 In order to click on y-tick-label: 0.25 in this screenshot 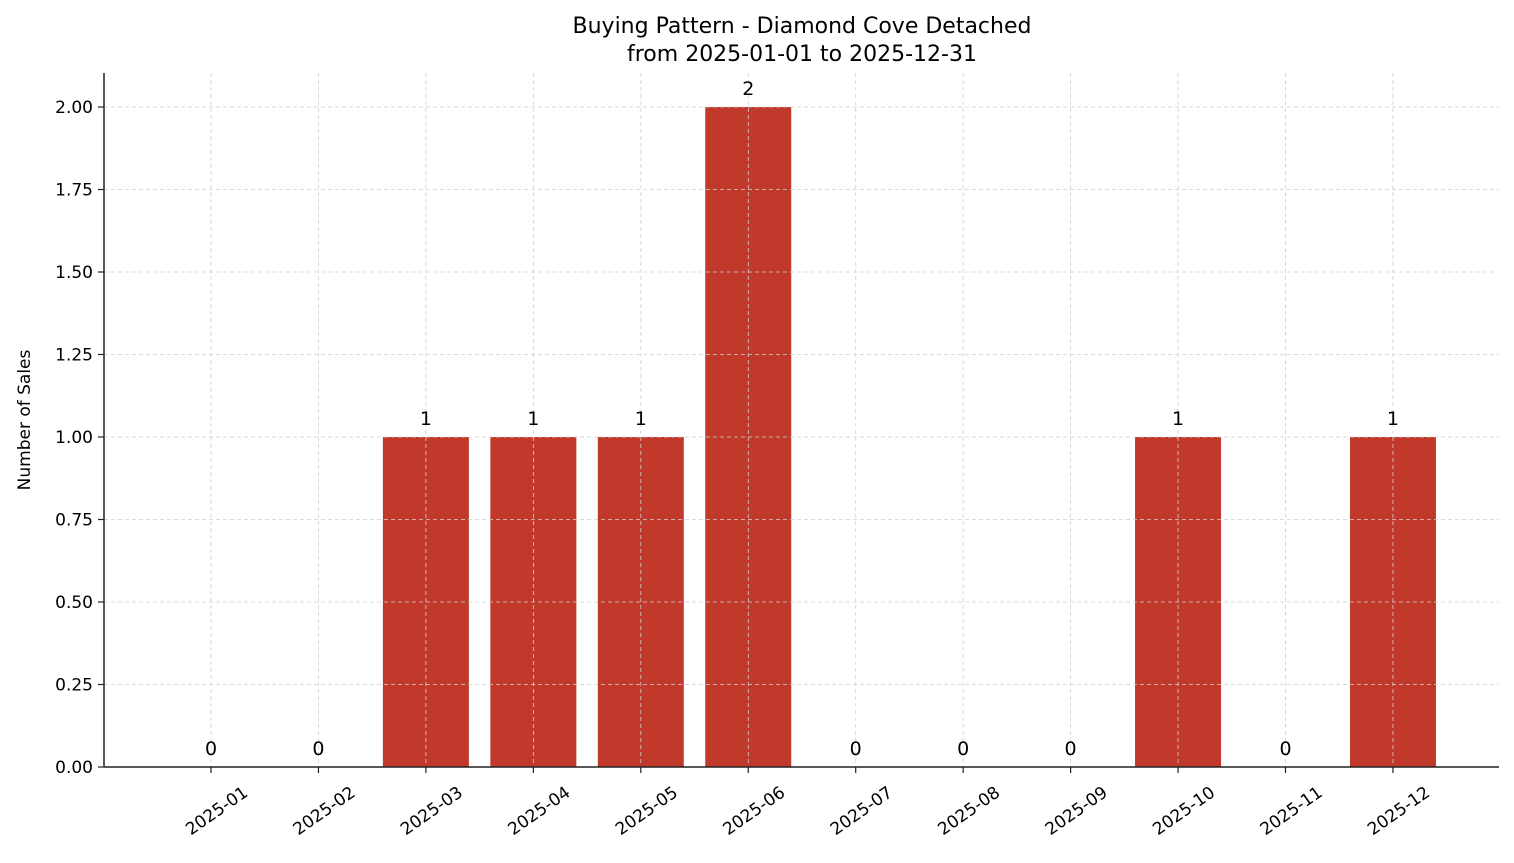, I will do `click(74, 686)`.